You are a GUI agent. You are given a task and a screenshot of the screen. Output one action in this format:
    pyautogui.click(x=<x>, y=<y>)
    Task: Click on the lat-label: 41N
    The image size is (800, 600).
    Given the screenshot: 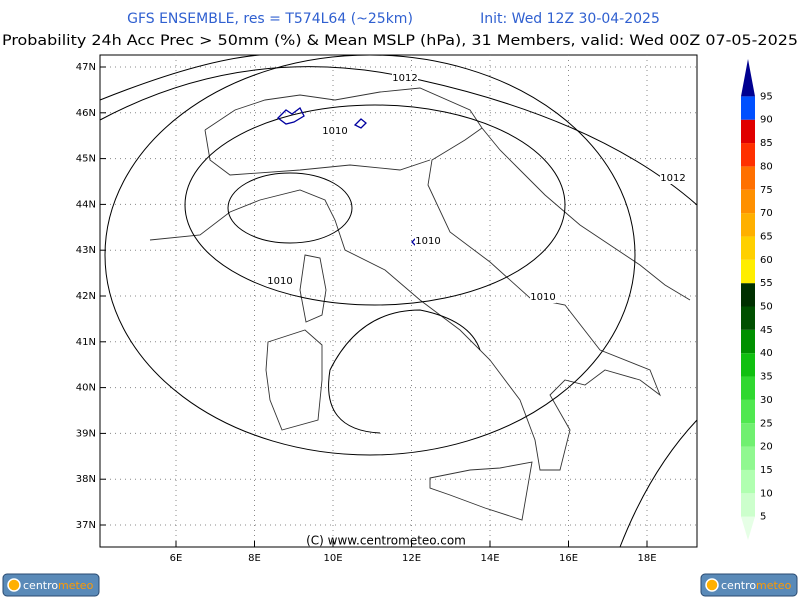 What is the action you would take?
    pyautogui.click(x=86, y=342)
    